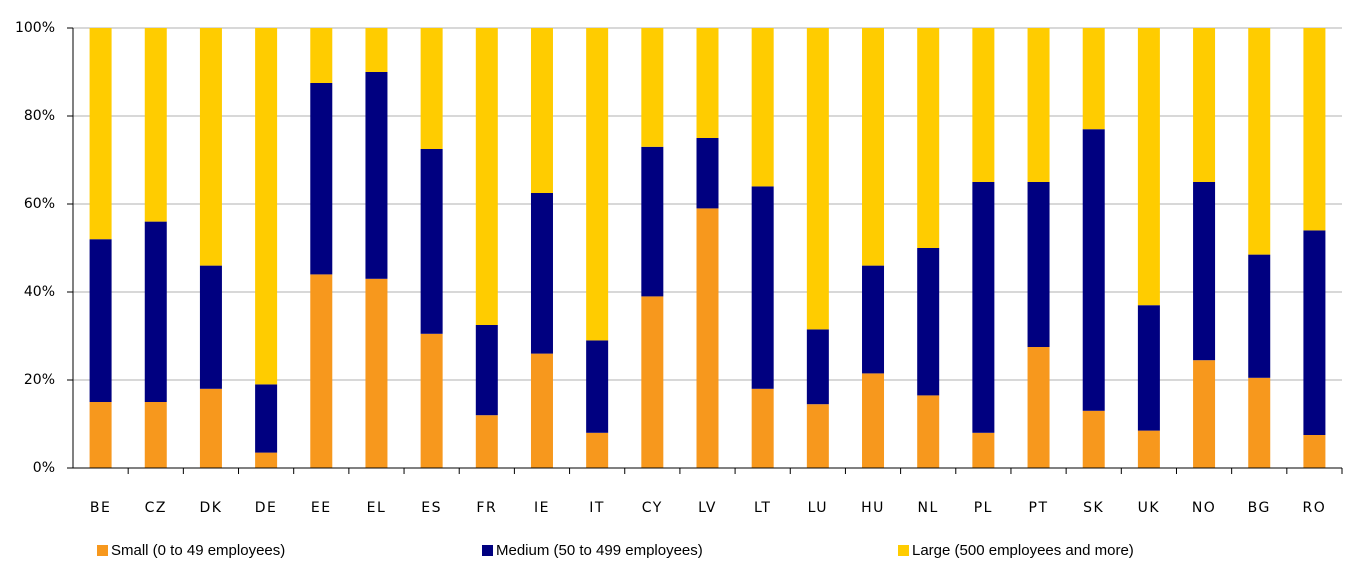 The image size is (1348, 563). What do you see at coordinates (1149, 508) in the screenshot?
I see `x-tick-label: UK` at bounding box center [1149, 508].